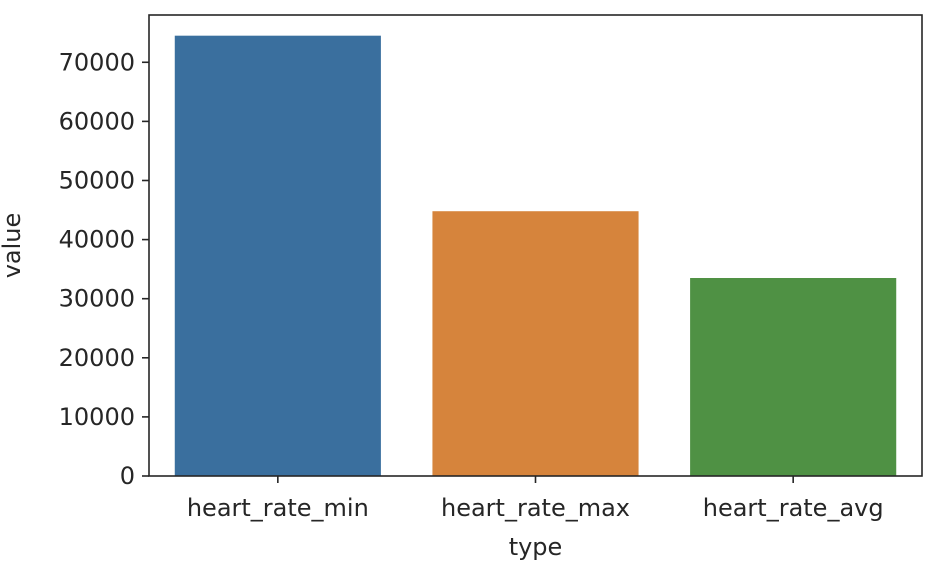  I want to click on y-axis: 0 10000 20000 30000 40000 50000 60000 70000, so click(104, 269).